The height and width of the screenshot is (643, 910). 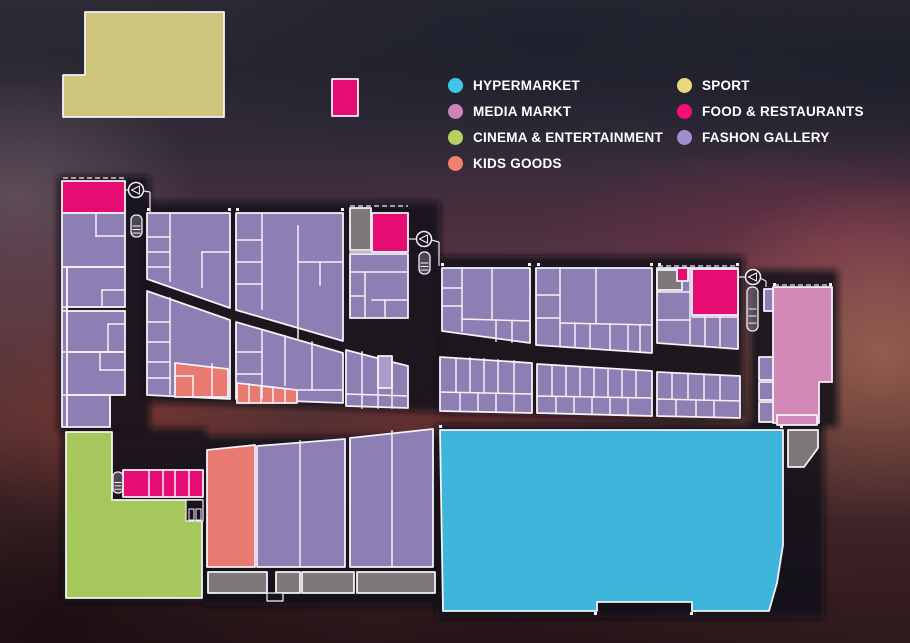 I want to click on tech-unit-c, so click(x=360, y=229).